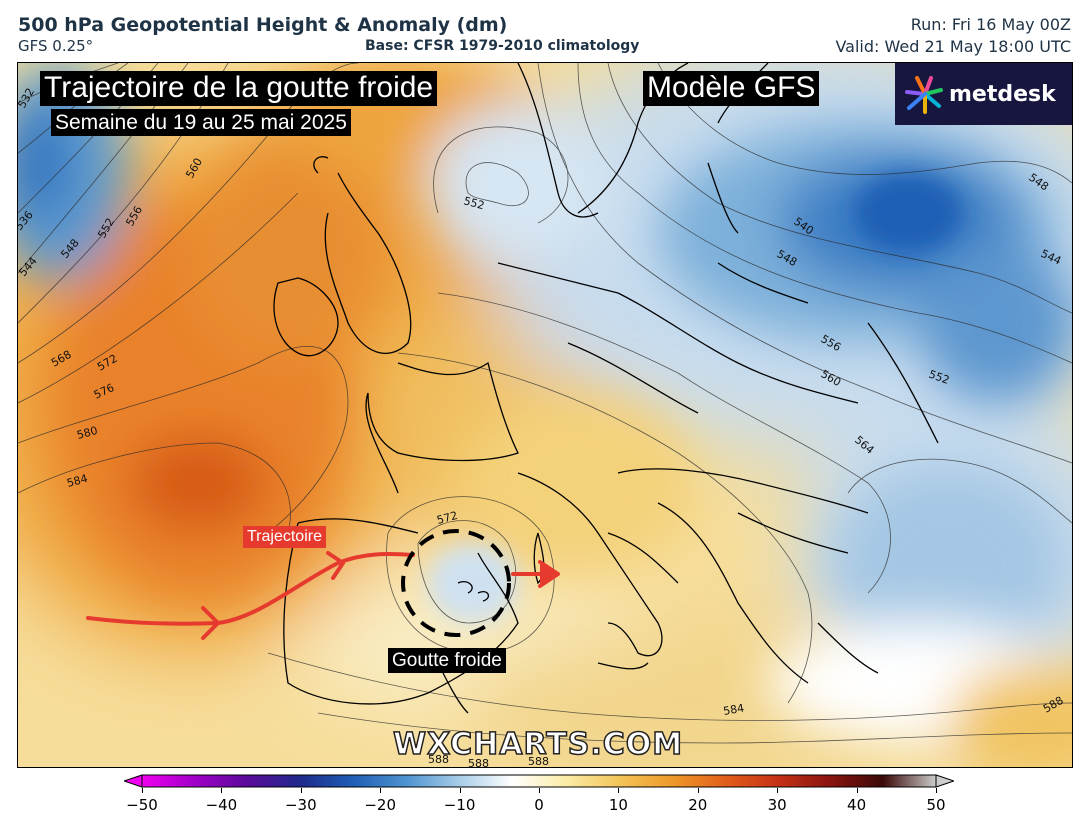  What do you see at coordinates (335, 565) in the screenshot?
I see `trajectory-arrow-iberia-head` at bounding box center [335, 565].